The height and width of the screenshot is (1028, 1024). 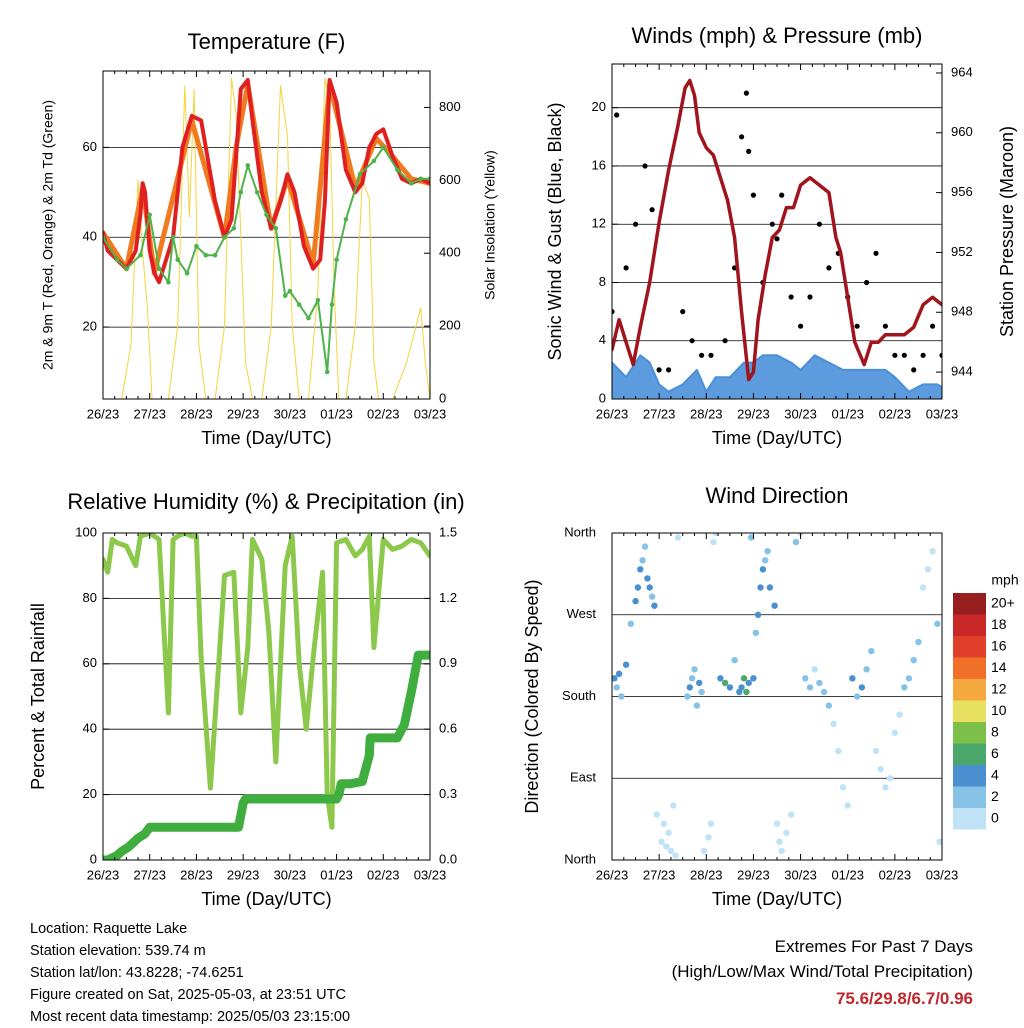 I want to click on temp-frame, so click(x=266, y=235).